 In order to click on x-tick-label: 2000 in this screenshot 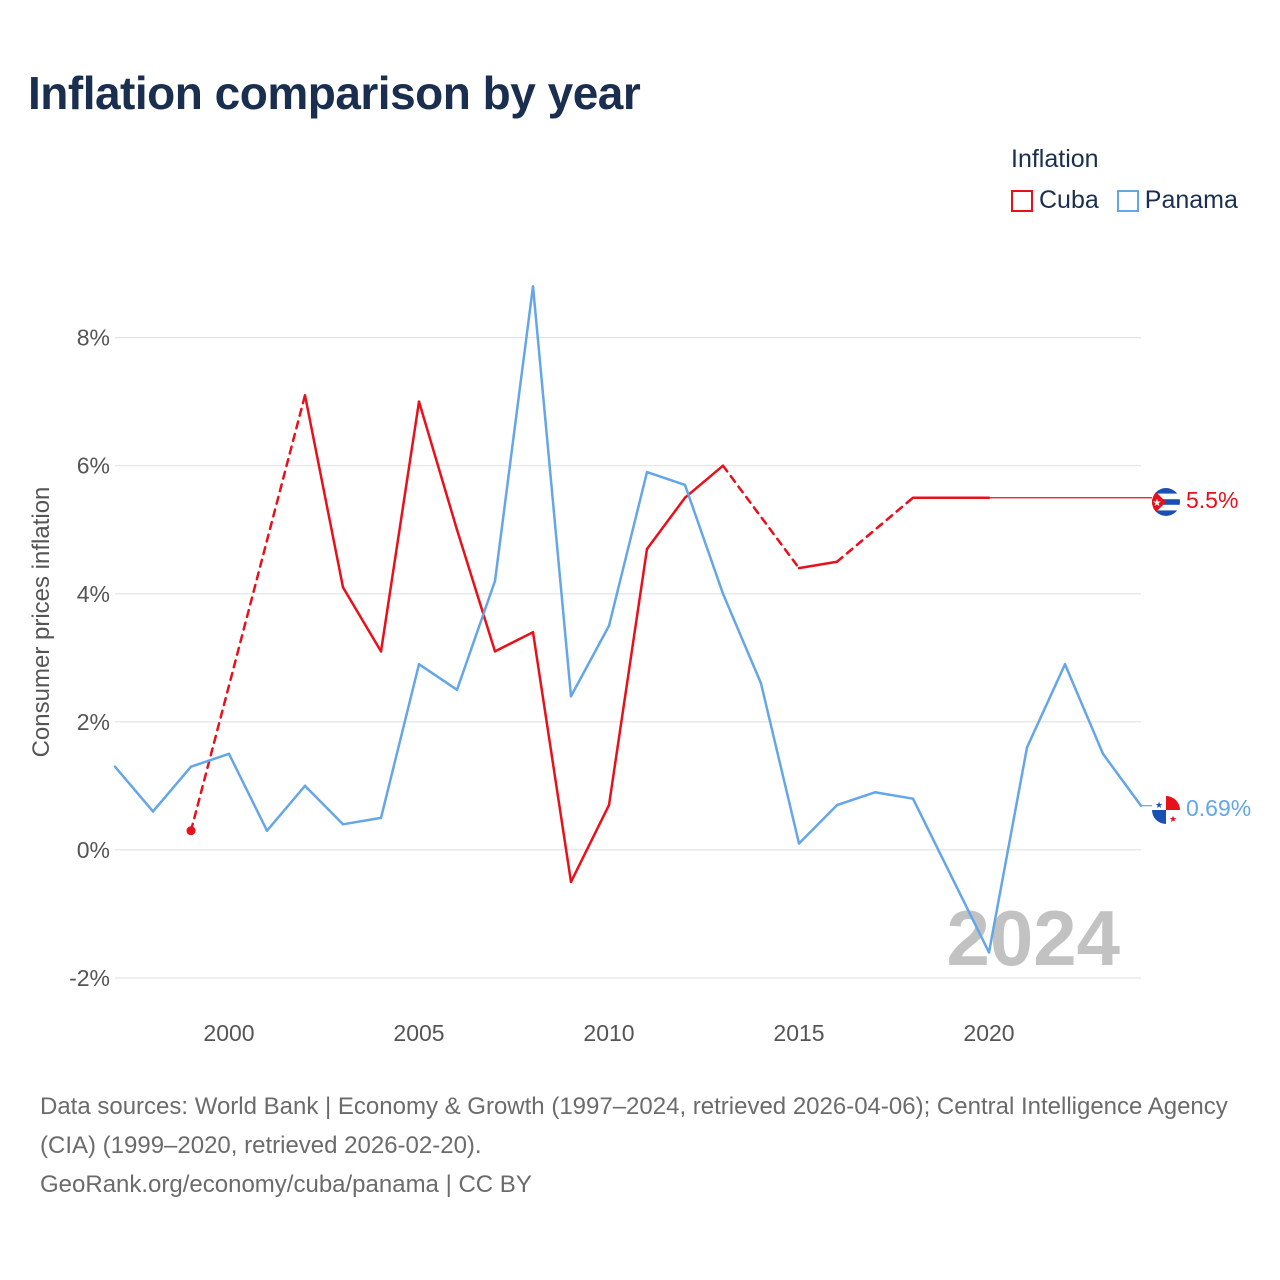, I will do `click(228, 1033)`.